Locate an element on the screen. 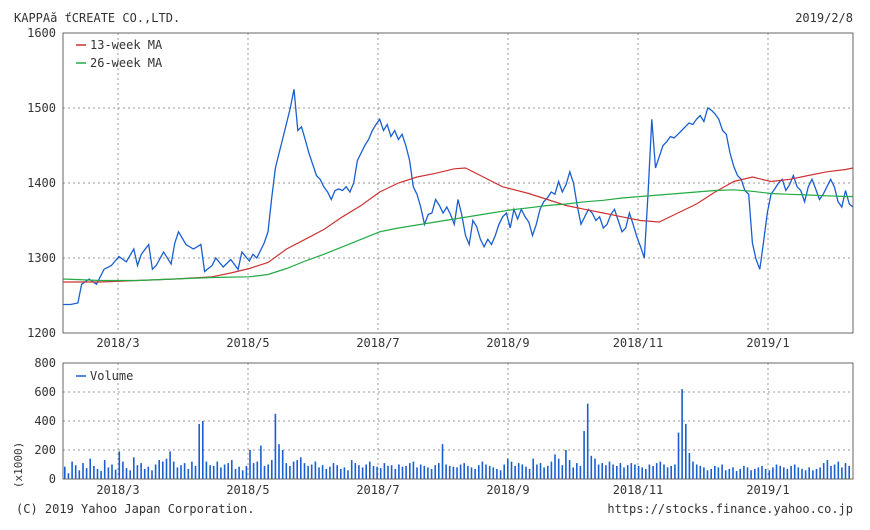 Image resolution: width=870 pixels, height=530 pixels. company-name: KAPPAă ťCREATE CO.,LTD. is located at coordinates (97, 18).